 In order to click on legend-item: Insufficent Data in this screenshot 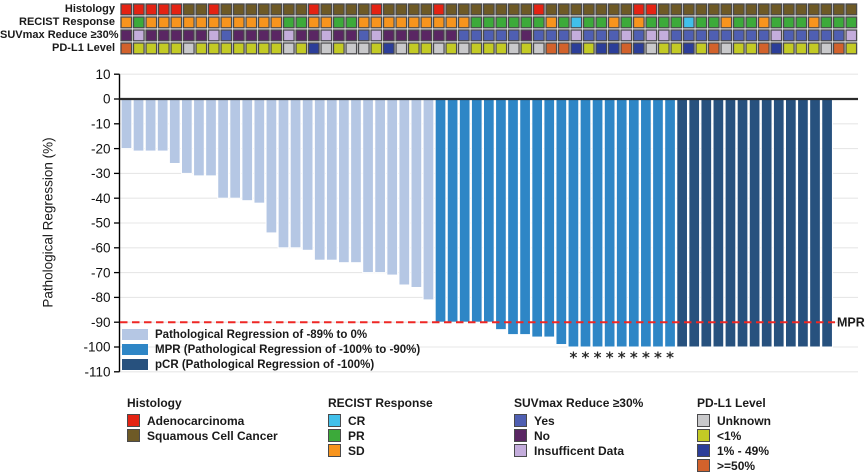, I will do `click(578, 450)`.